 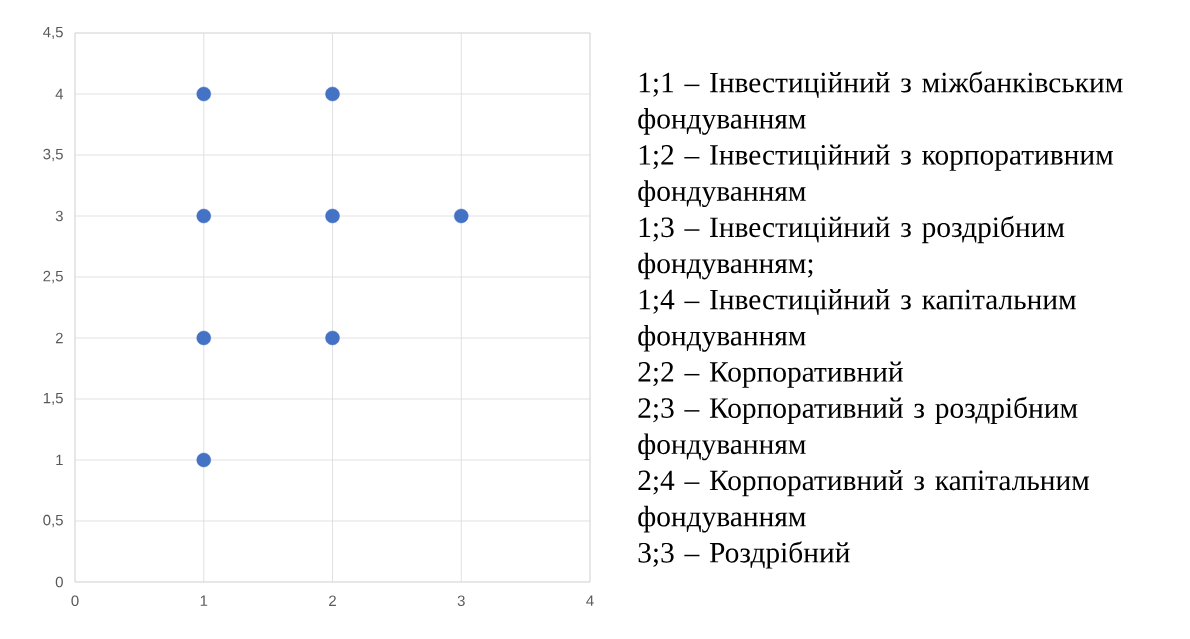 I want to click on text: 1;1 – Інвестиційний з міжбанківським фондуванням, so click(x=880, y=103).